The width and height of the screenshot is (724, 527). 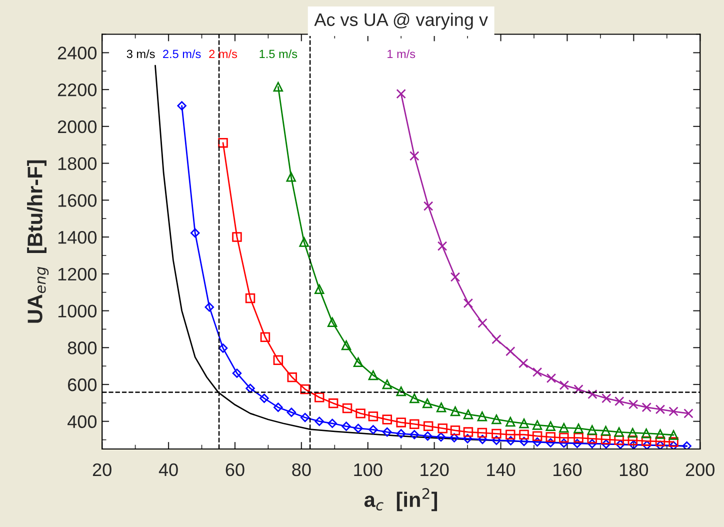 What do you see at coordinates (77, 127) in the screenshot?
I see `y-tick-label: 2000` at bounding box center [77, 127].